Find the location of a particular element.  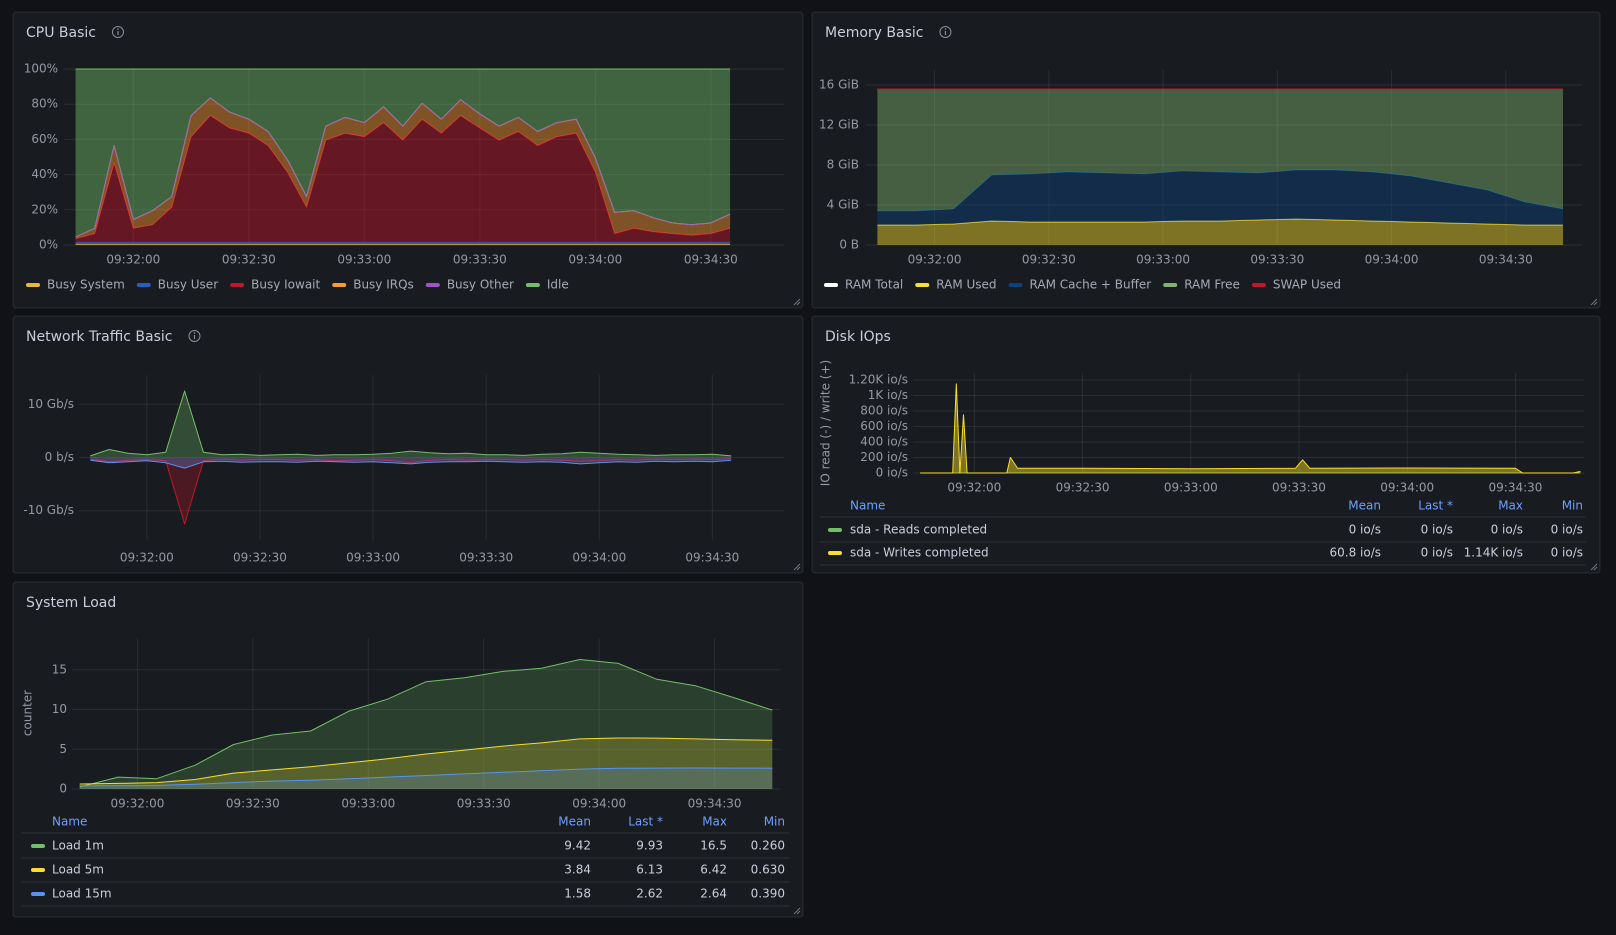

legend-stat: 16.5 is located at coordinates (713, 846).